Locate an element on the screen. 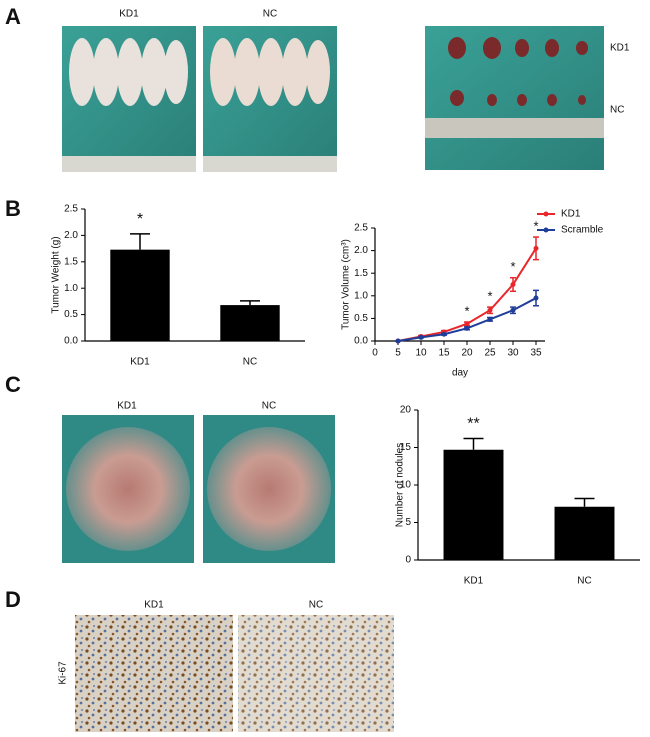 The height and width of the screenshot is (737, 650). panel-label: C is located at coordinates (13, 384).